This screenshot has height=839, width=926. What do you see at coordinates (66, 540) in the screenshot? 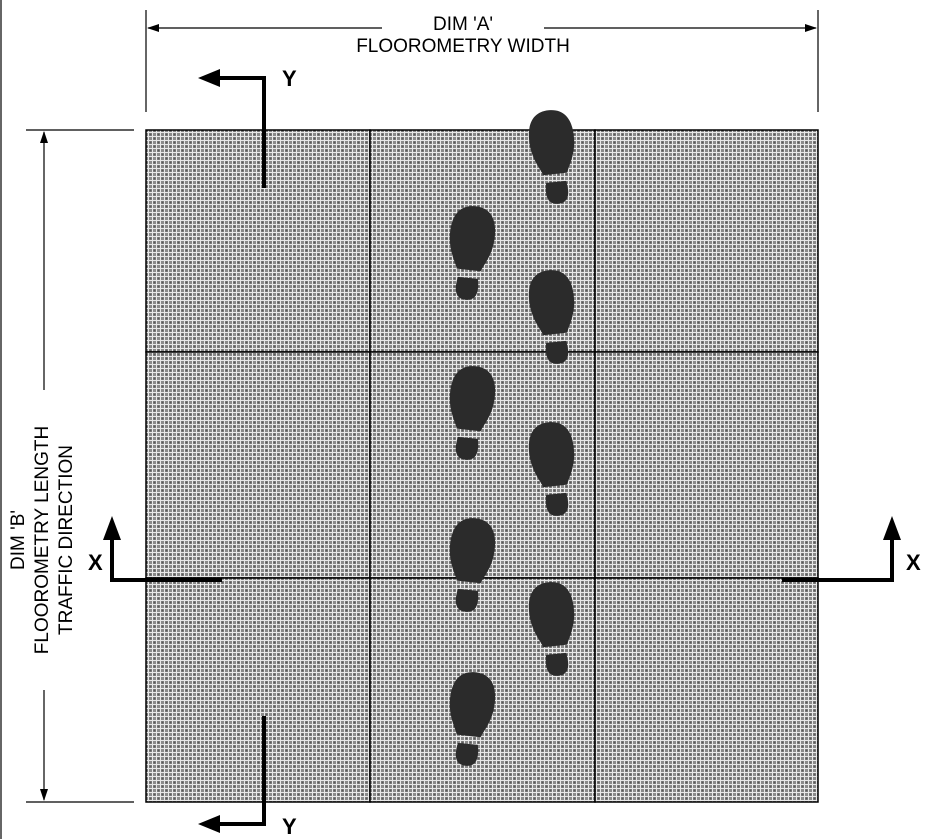
I see `dim-b-note: TRAFFIC DIRECTION` at bounding box center [66, 540].